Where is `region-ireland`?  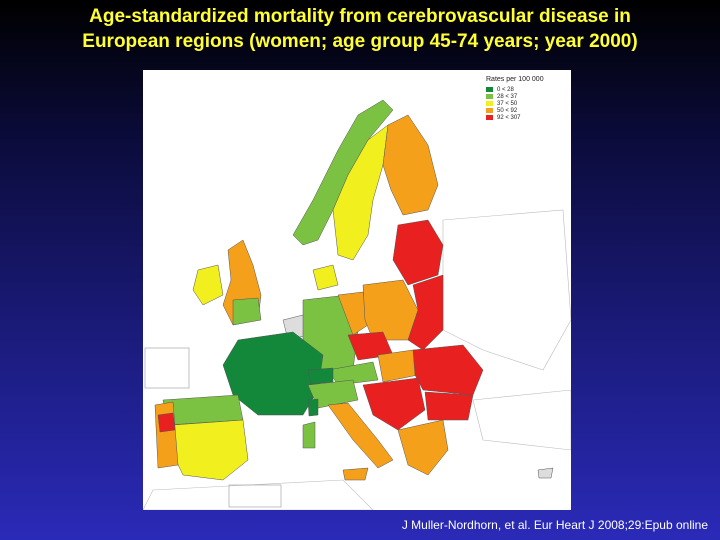 region-ireland is located at coordinates (208, 285).